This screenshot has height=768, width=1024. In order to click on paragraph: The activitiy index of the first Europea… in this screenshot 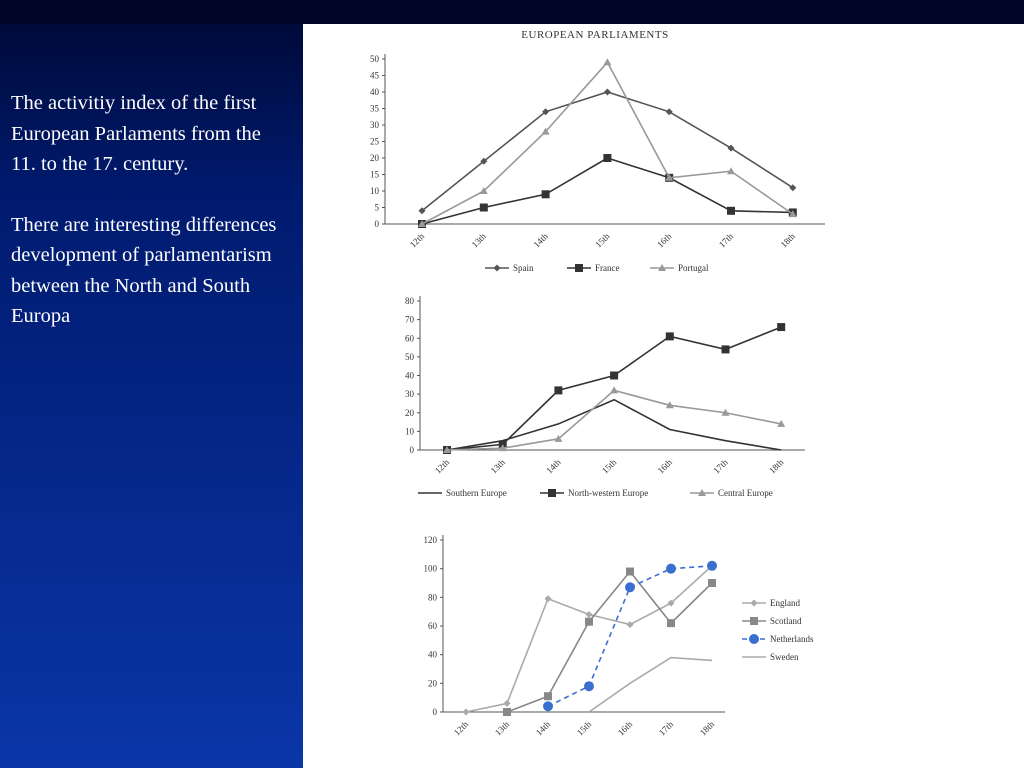, I will do `click(136, 133)`.